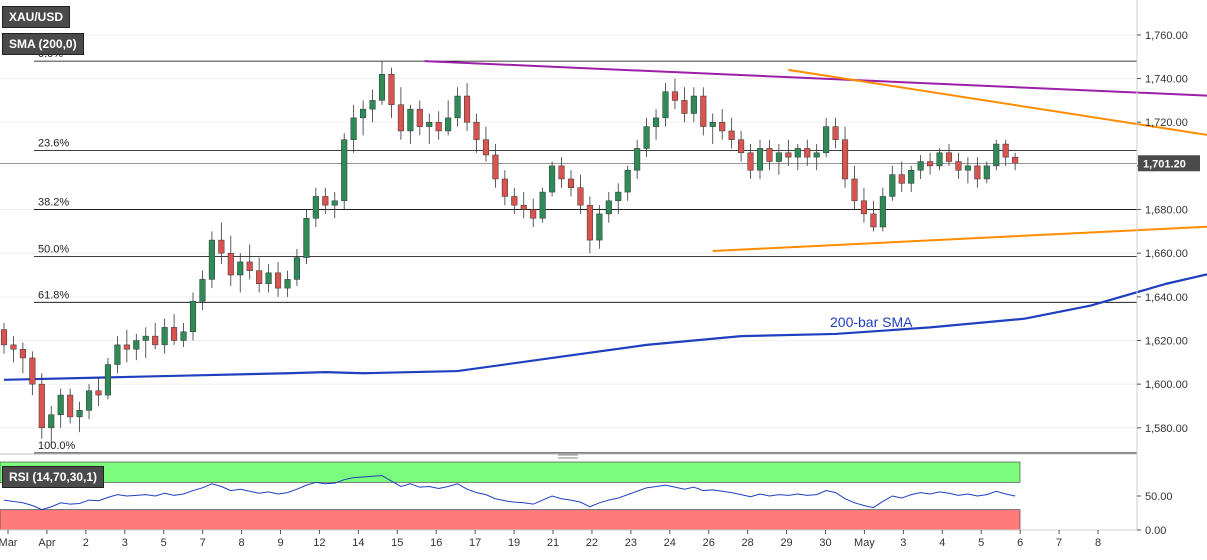 The width and height of the screenshot is (1207, 560). What do you see at coordinates (1166, 385) in the screenshot?
I see `price-tick-label: 1,600.00` at bounding box center [1166, 385].